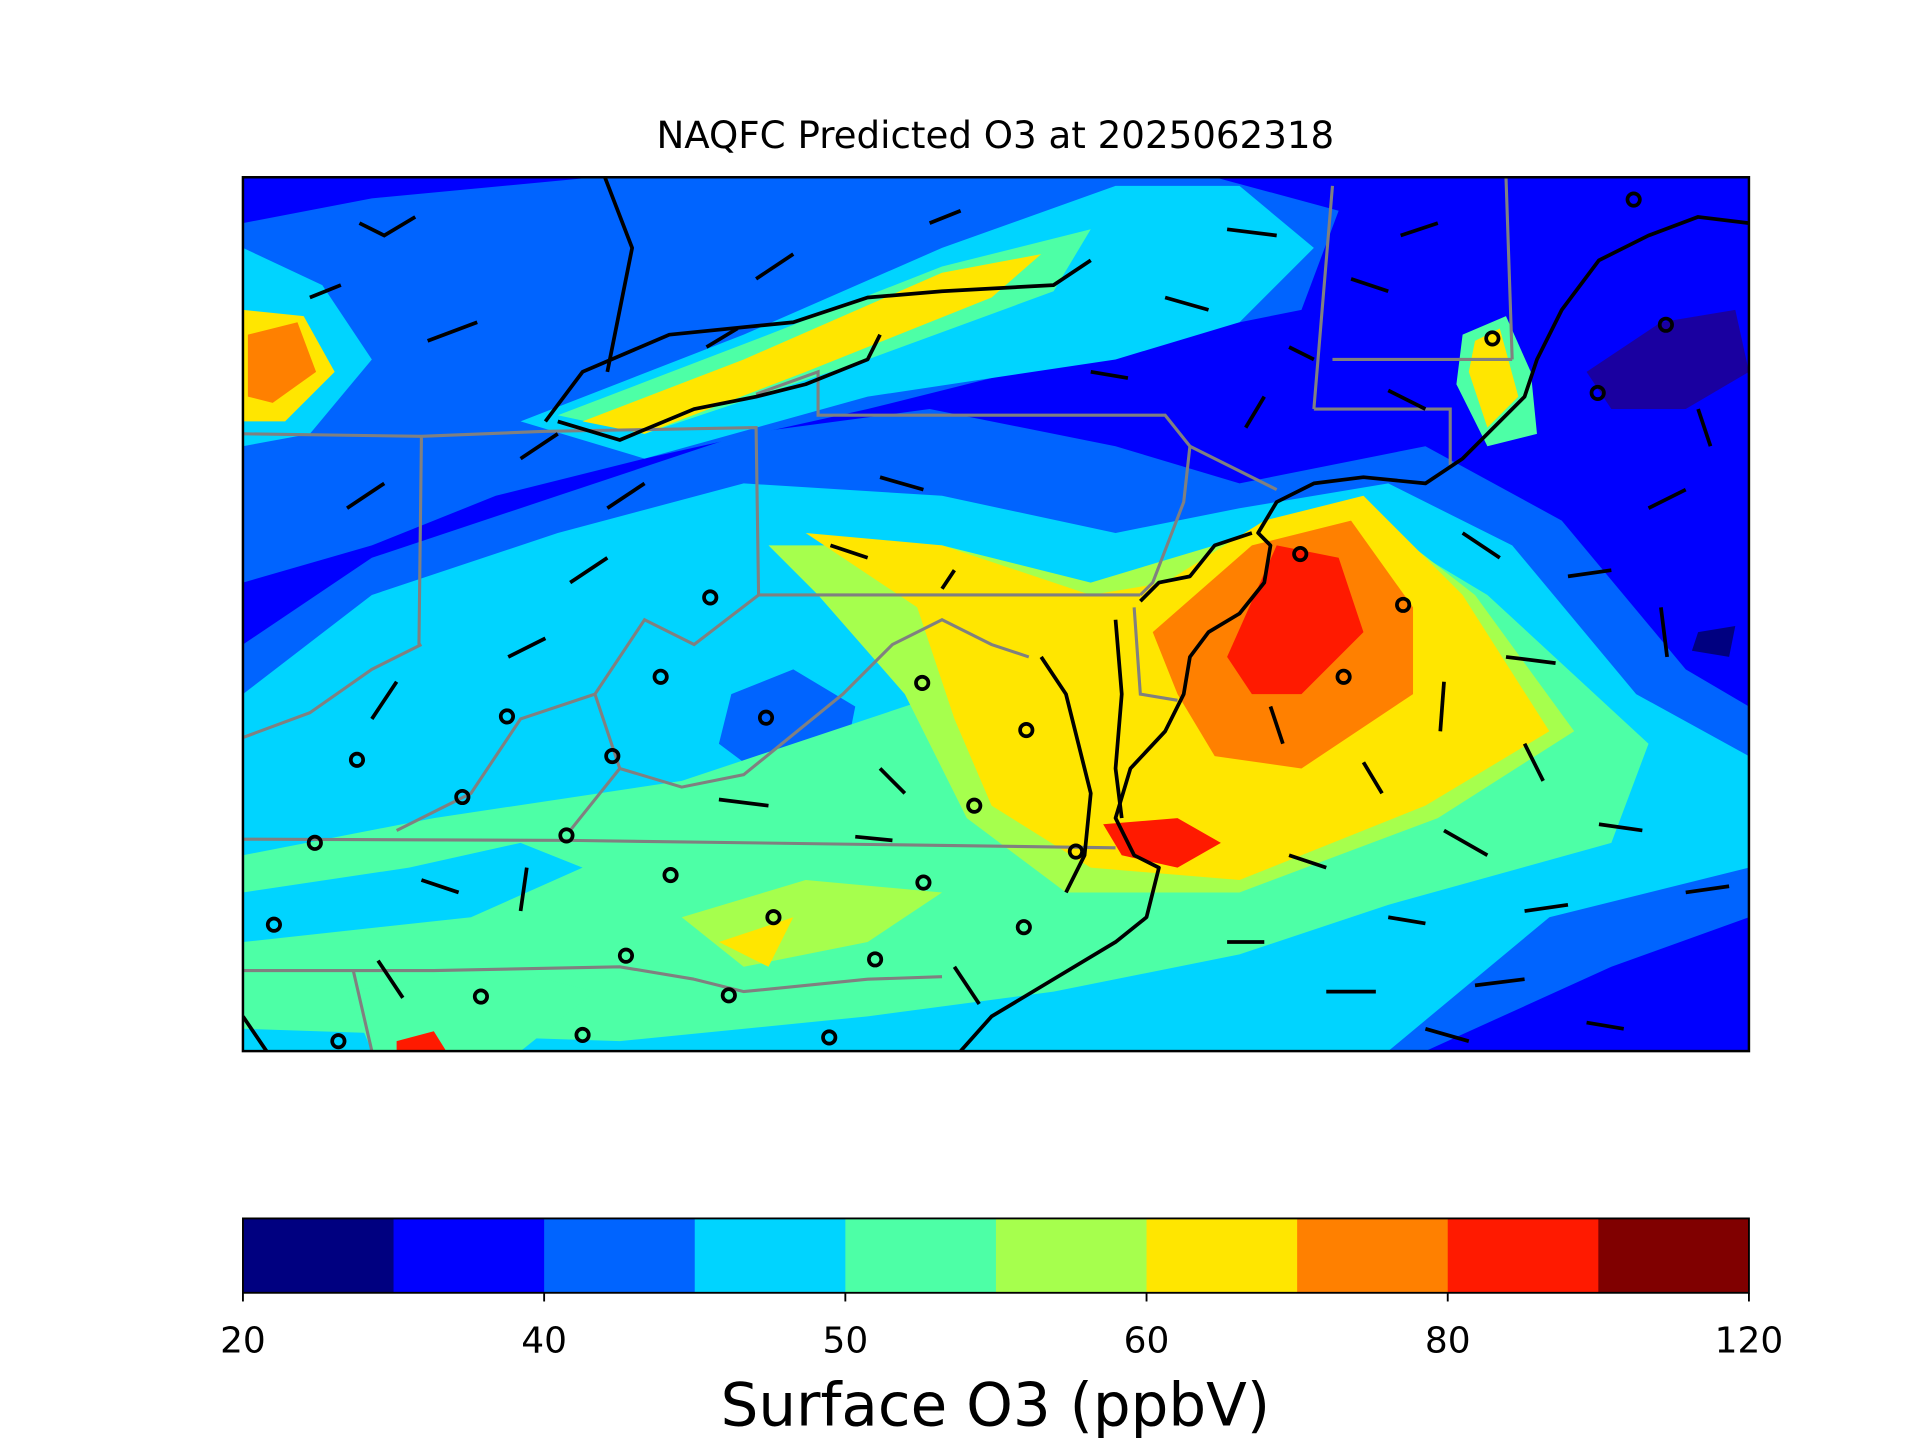 Image resolution: width=1920 pixels, height=1440 pixels. What do you see at coordinates (1448, 1340) in the screenshot?
I see `colorbar-tick-label: 80` at bounding box center [1448, 1340].